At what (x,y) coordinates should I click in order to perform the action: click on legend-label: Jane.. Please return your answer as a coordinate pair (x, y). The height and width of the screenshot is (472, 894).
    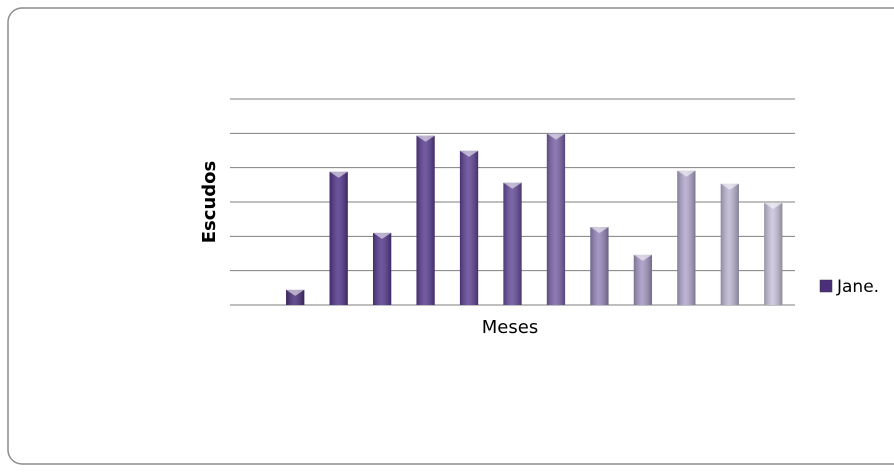
    Looking at the image, I should click on (857, 287).